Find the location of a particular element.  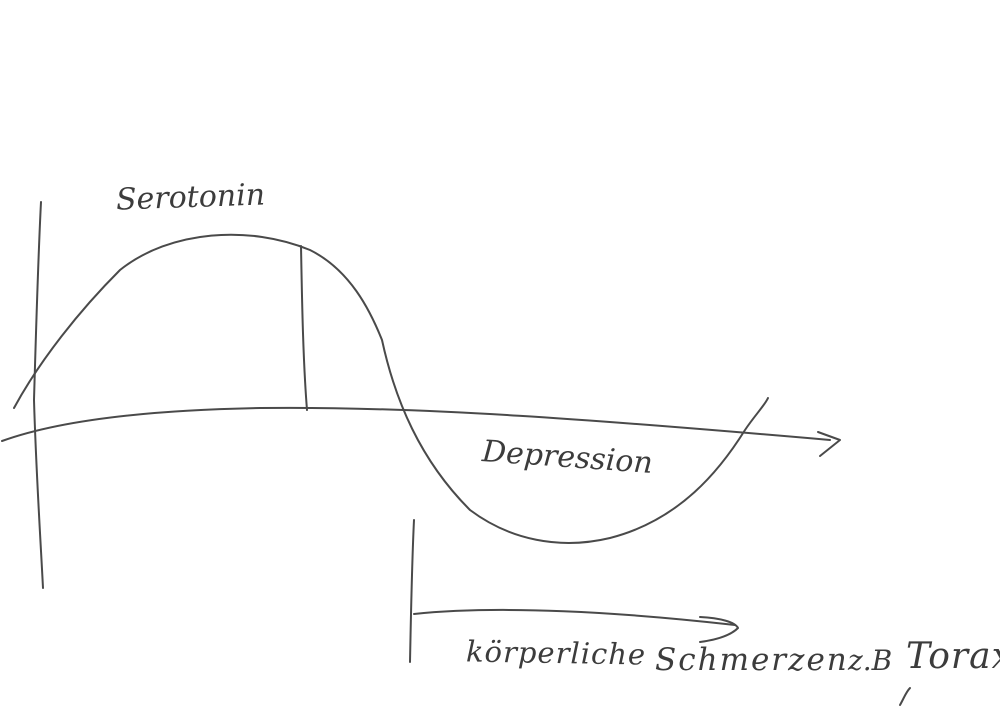

duration-arrow is located at coordinates (574, 617).